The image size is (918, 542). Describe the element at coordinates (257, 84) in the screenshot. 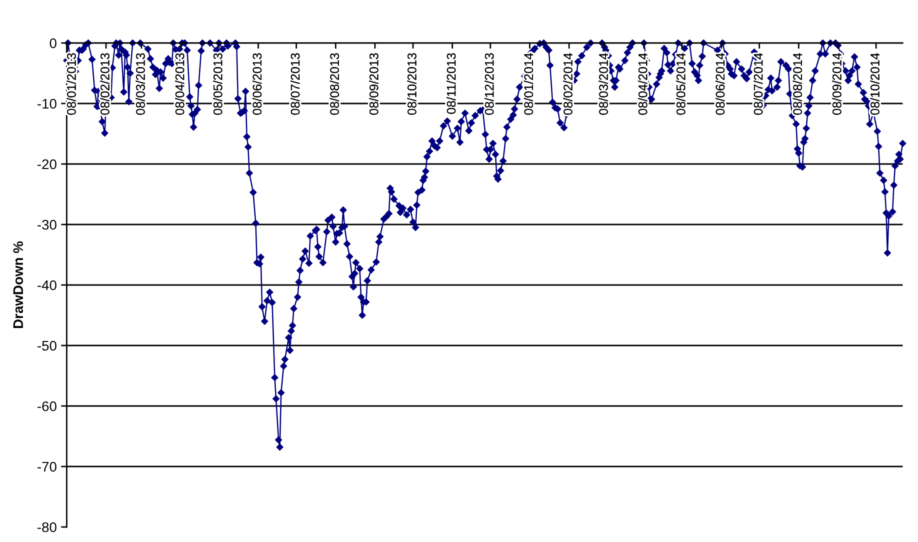

I see `x-tick-label: 08/06/2013` at that location.